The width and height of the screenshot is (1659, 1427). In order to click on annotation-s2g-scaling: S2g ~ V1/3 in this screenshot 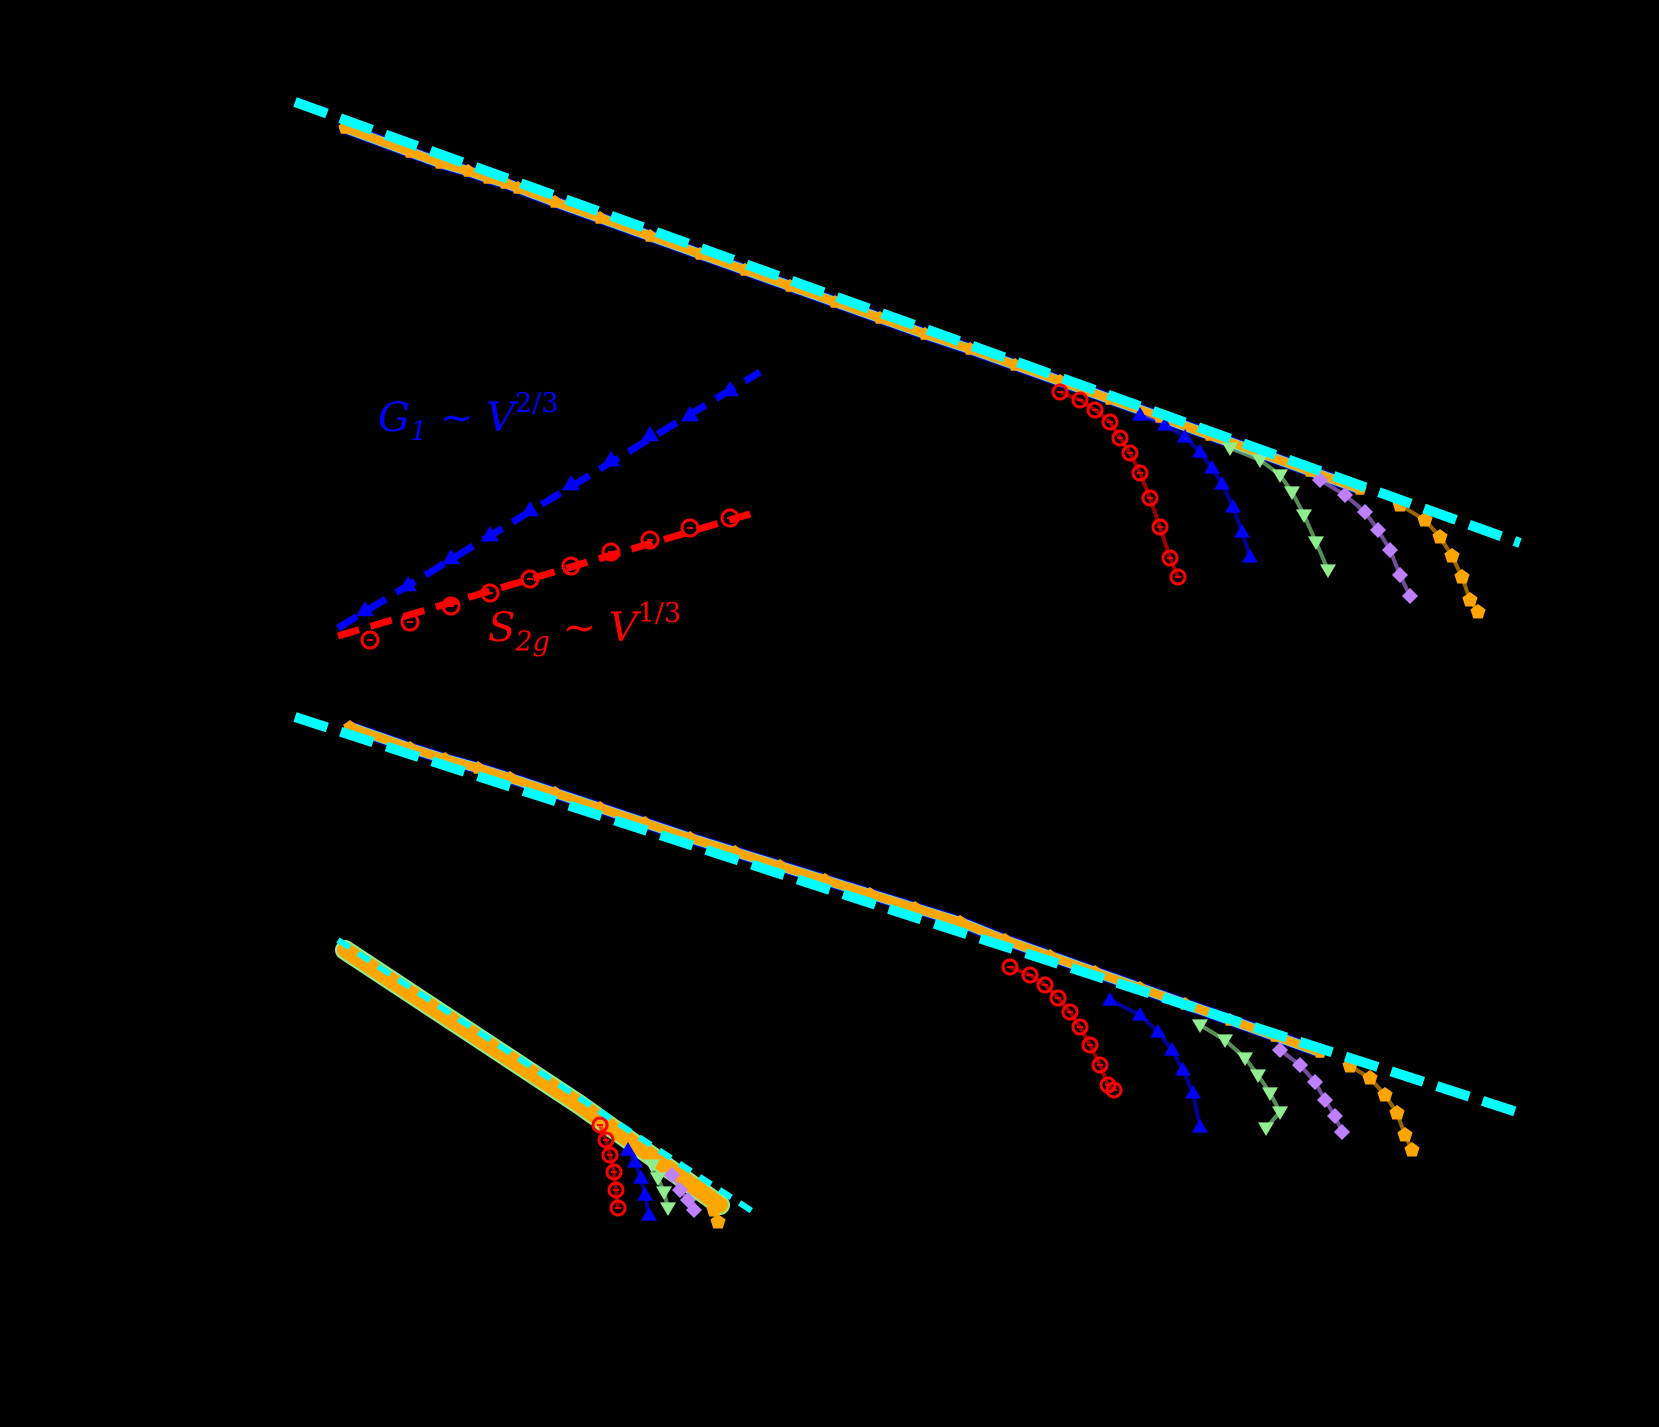, I will do `click(584, 627)`.